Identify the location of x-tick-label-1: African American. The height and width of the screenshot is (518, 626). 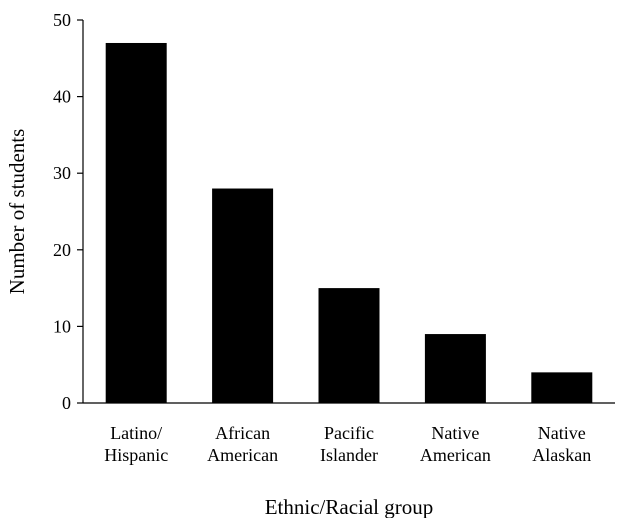
(242, 444).